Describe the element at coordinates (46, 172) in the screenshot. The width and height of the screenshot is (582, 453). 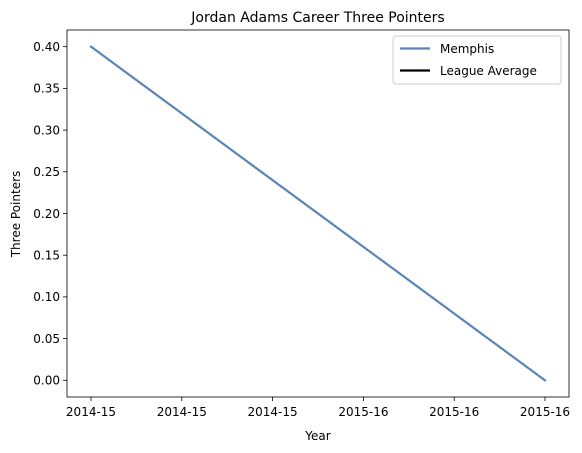
I see `y-tick-label: 0.25` at that location.